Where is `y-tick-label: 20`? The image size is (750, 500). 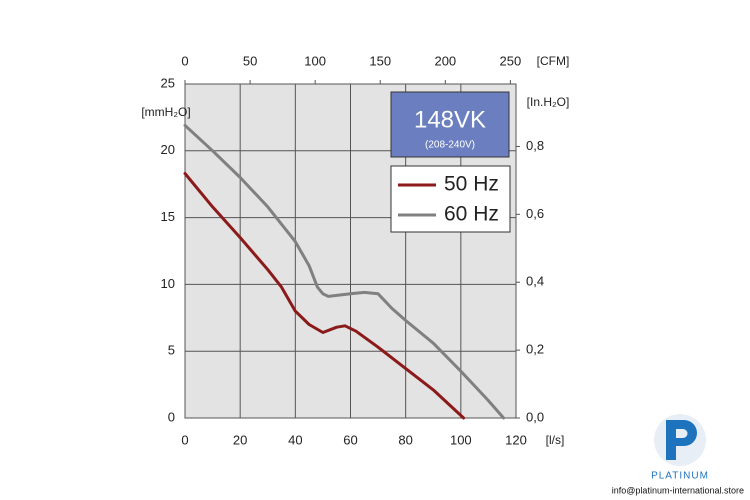
y-tick-label: 20 is located at coordinates (168, 149).